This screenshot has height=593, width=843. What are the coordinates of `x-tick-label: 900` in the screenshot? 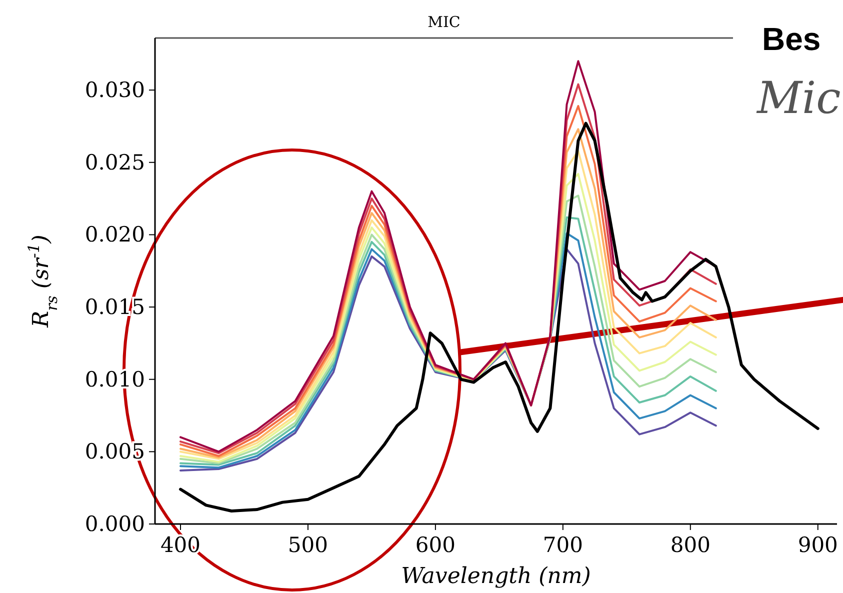 It's located at (818, 545).